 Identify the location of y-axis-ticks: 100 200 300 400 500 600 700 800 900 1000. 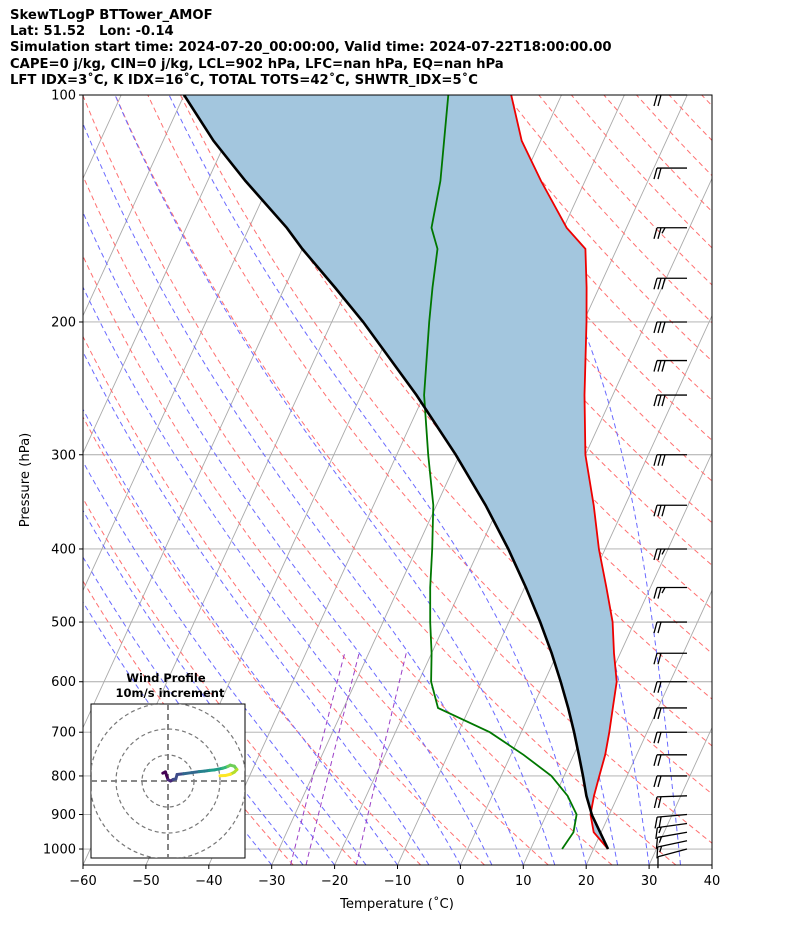
(63, 473).